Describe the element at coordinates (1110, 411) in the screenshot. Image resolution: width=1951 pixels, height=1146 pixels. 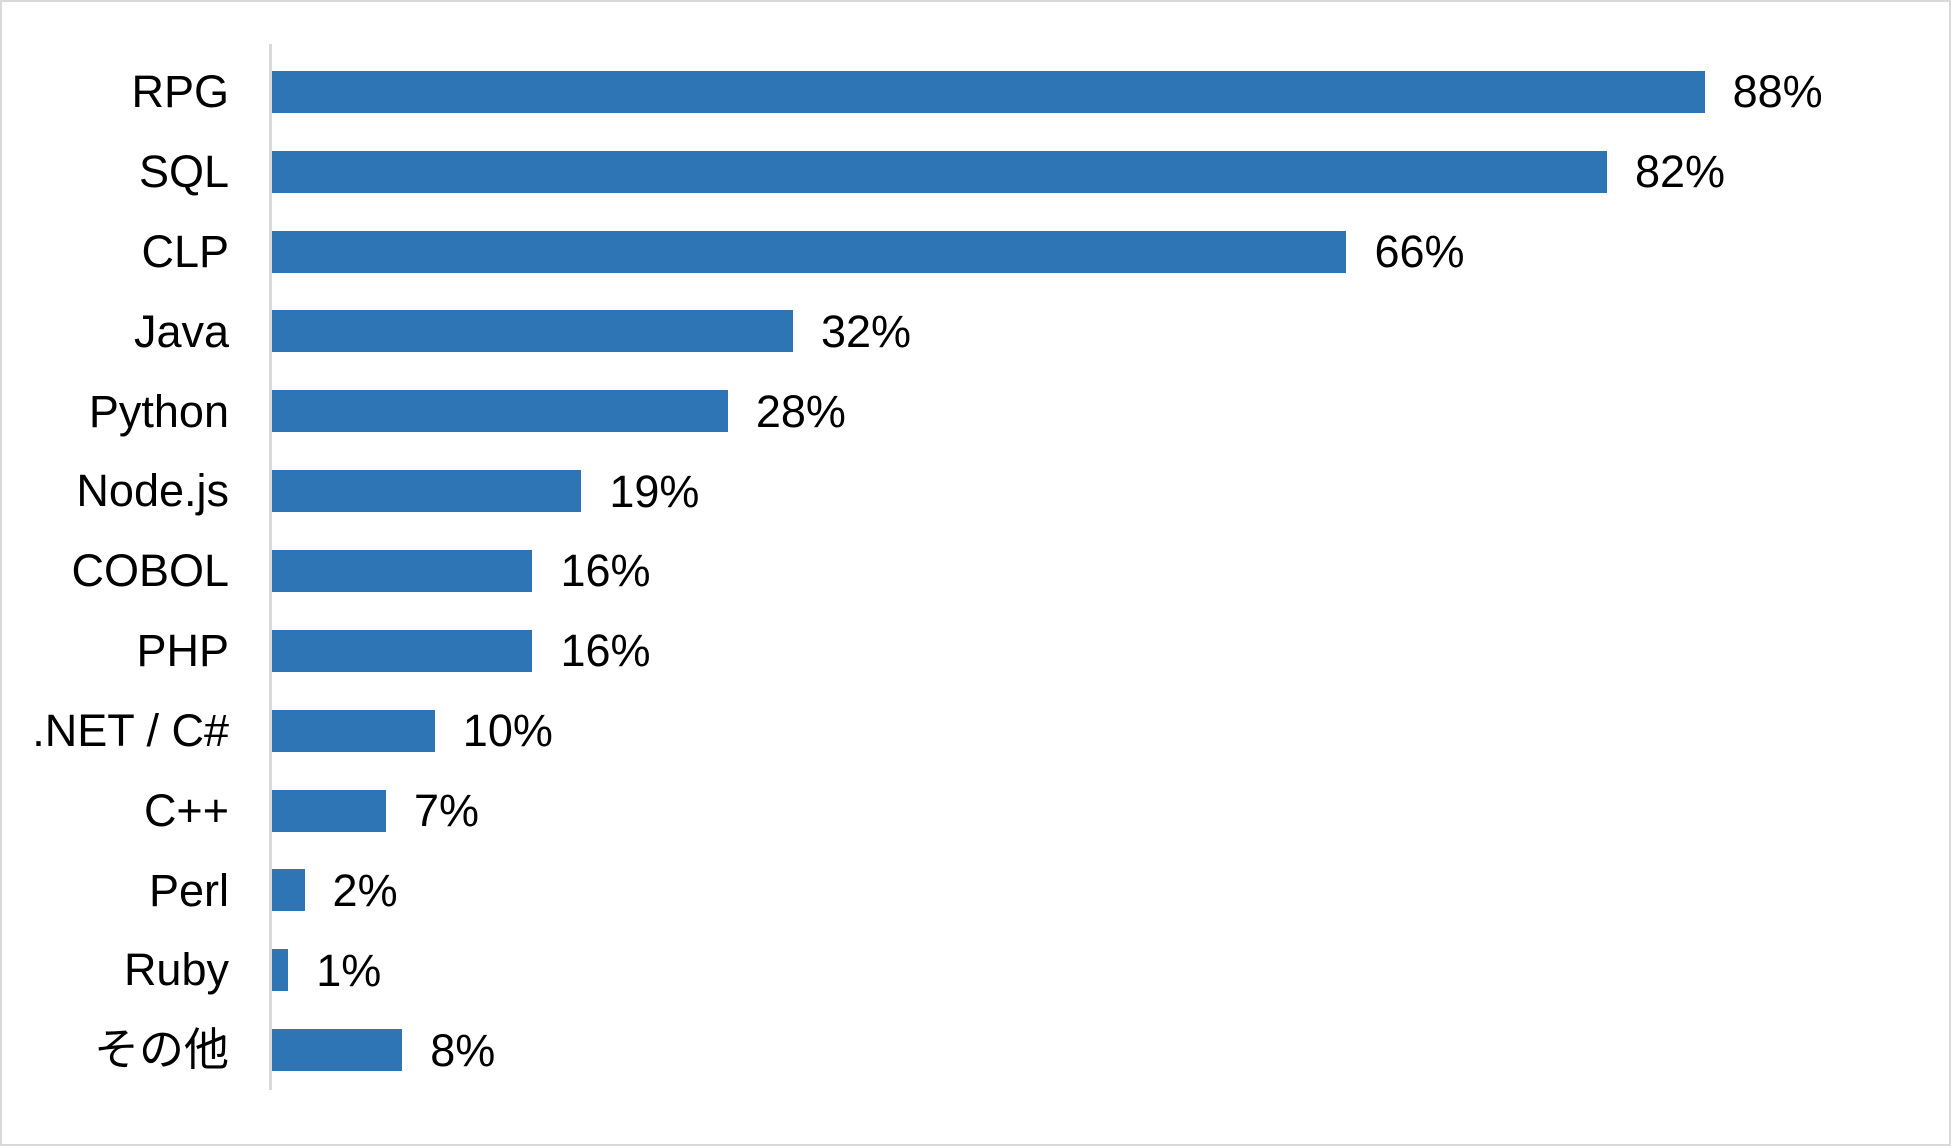
I see `bar-track: 28%` at that location.